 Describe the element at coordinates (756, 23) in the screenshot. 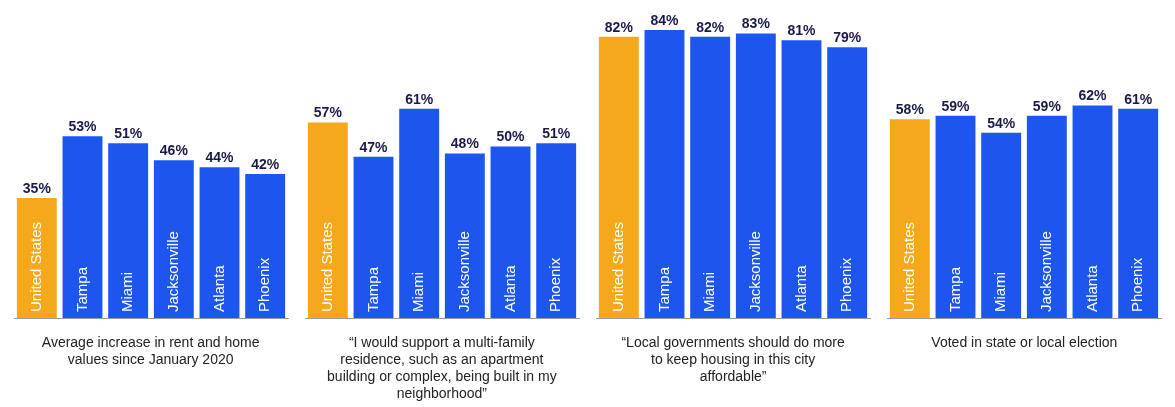

I see `data-label: 83%` at that location.